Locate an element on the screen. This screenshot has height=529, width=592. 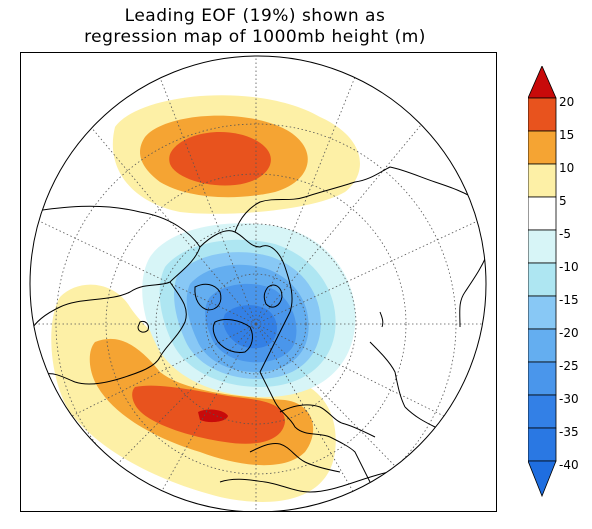
map-title-line-2: regression map of 1000mb height (m) is located at coordinates (255, 37).